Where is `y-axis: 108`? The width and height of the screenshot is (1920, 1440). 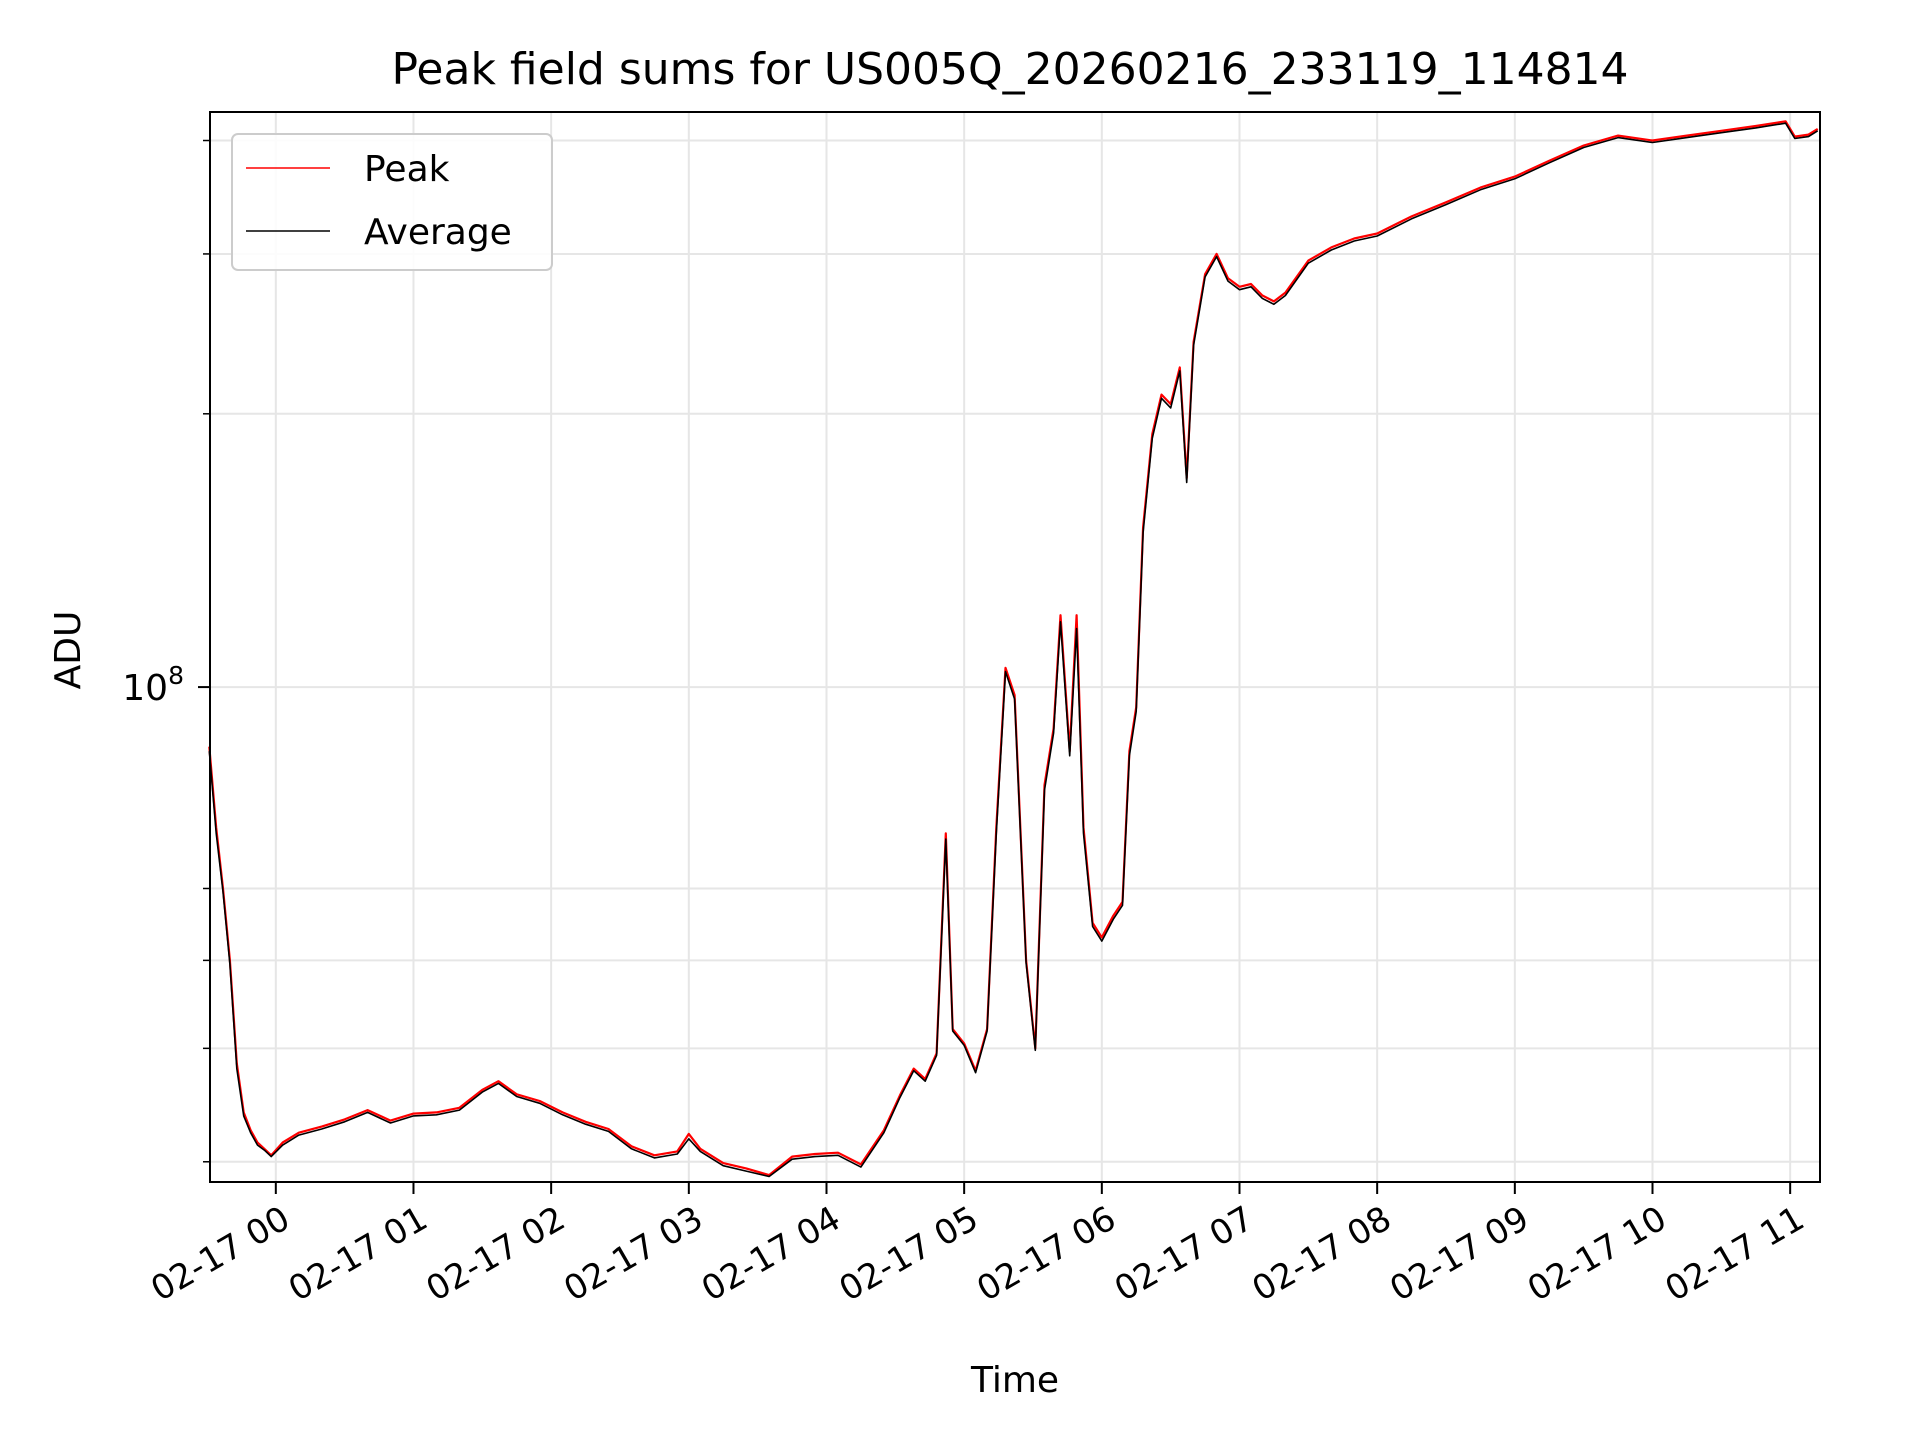 y-axis: 108 is located at coordinates (166, 651).